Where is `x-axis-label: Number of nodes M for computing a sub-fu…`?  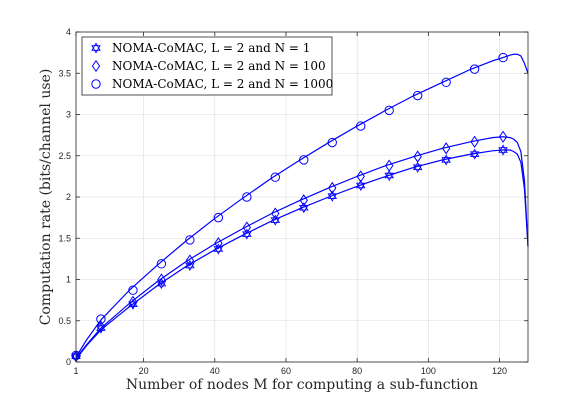 x-axis-label: Number of nodes M for computing a sub-fu… is located at coordinates (302, 385).